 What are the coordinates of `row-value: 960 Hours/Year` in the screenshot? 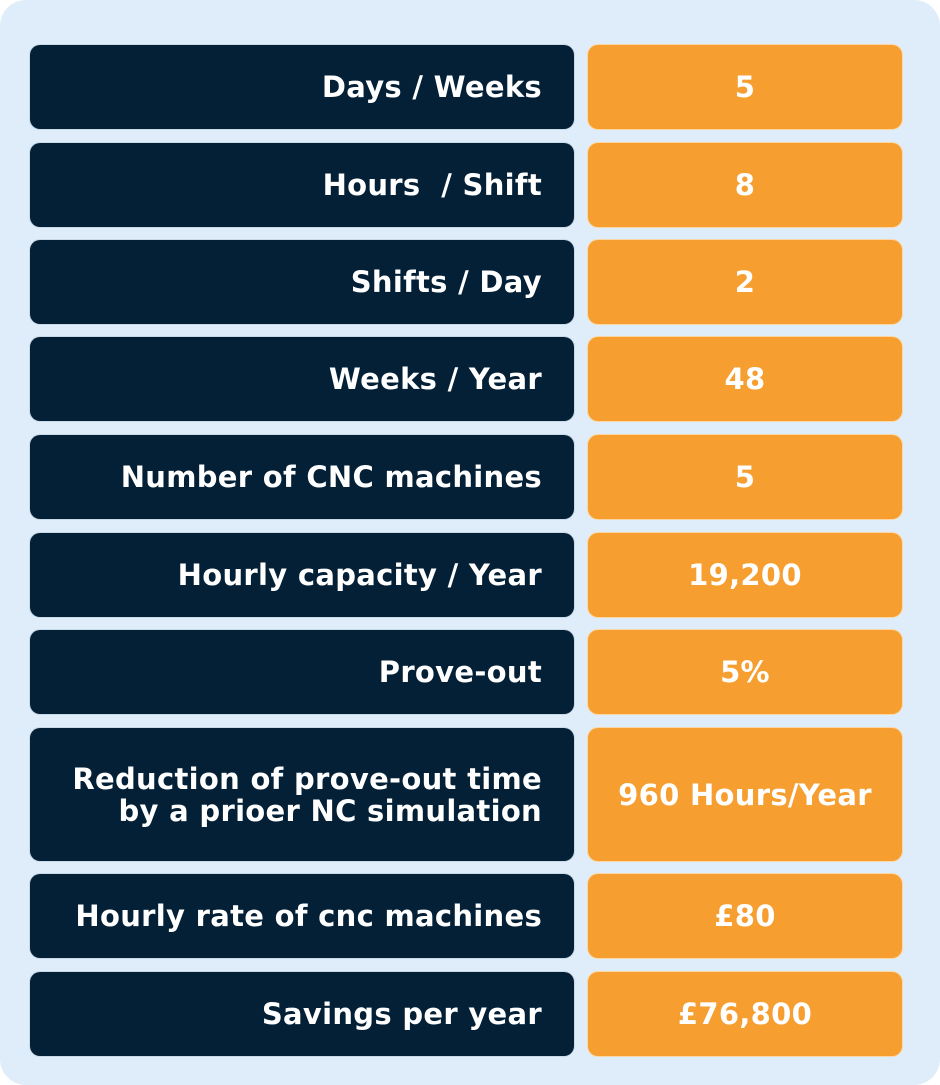 It's located at (745, 794).